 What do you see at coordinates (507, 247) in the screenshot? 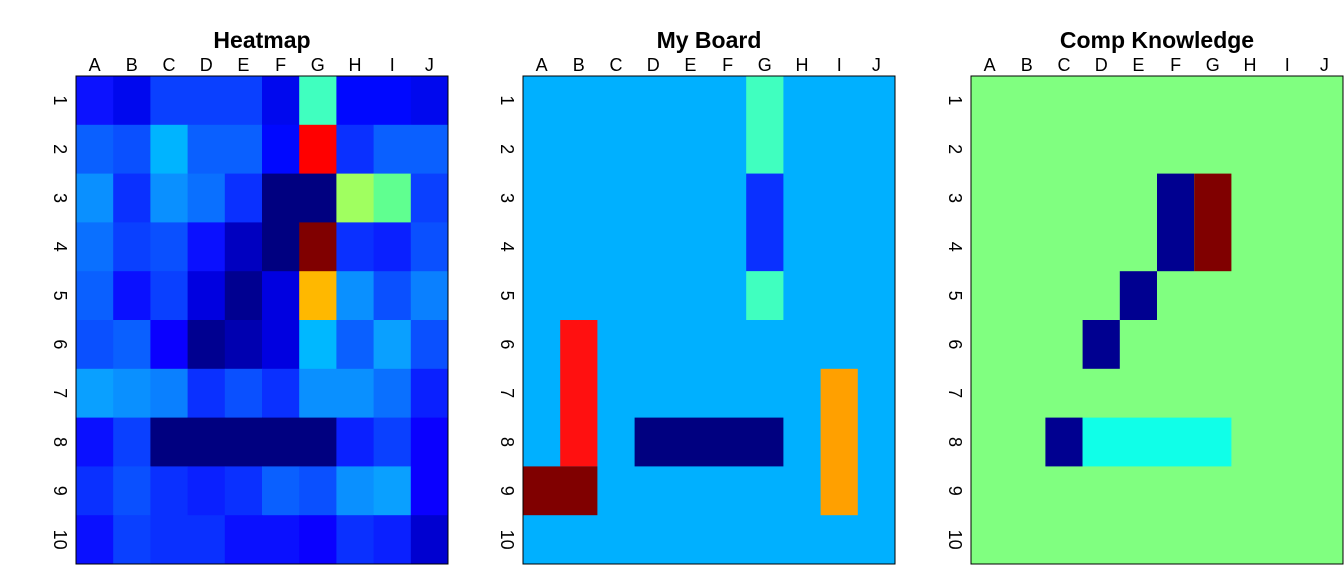
I see `row-tick-label: 4` at bounding box center [507, 247].